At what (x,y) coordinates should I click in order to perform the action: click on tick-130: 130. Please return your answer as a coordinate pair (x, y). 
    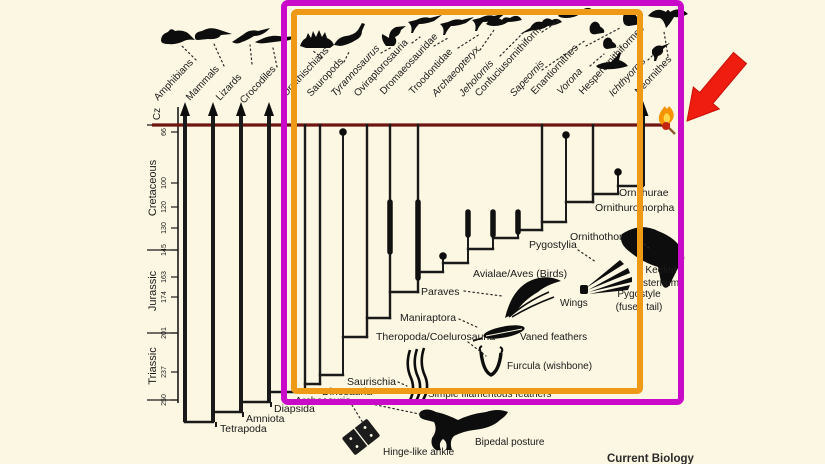
    Looking at the image, I should click on (164, 228).